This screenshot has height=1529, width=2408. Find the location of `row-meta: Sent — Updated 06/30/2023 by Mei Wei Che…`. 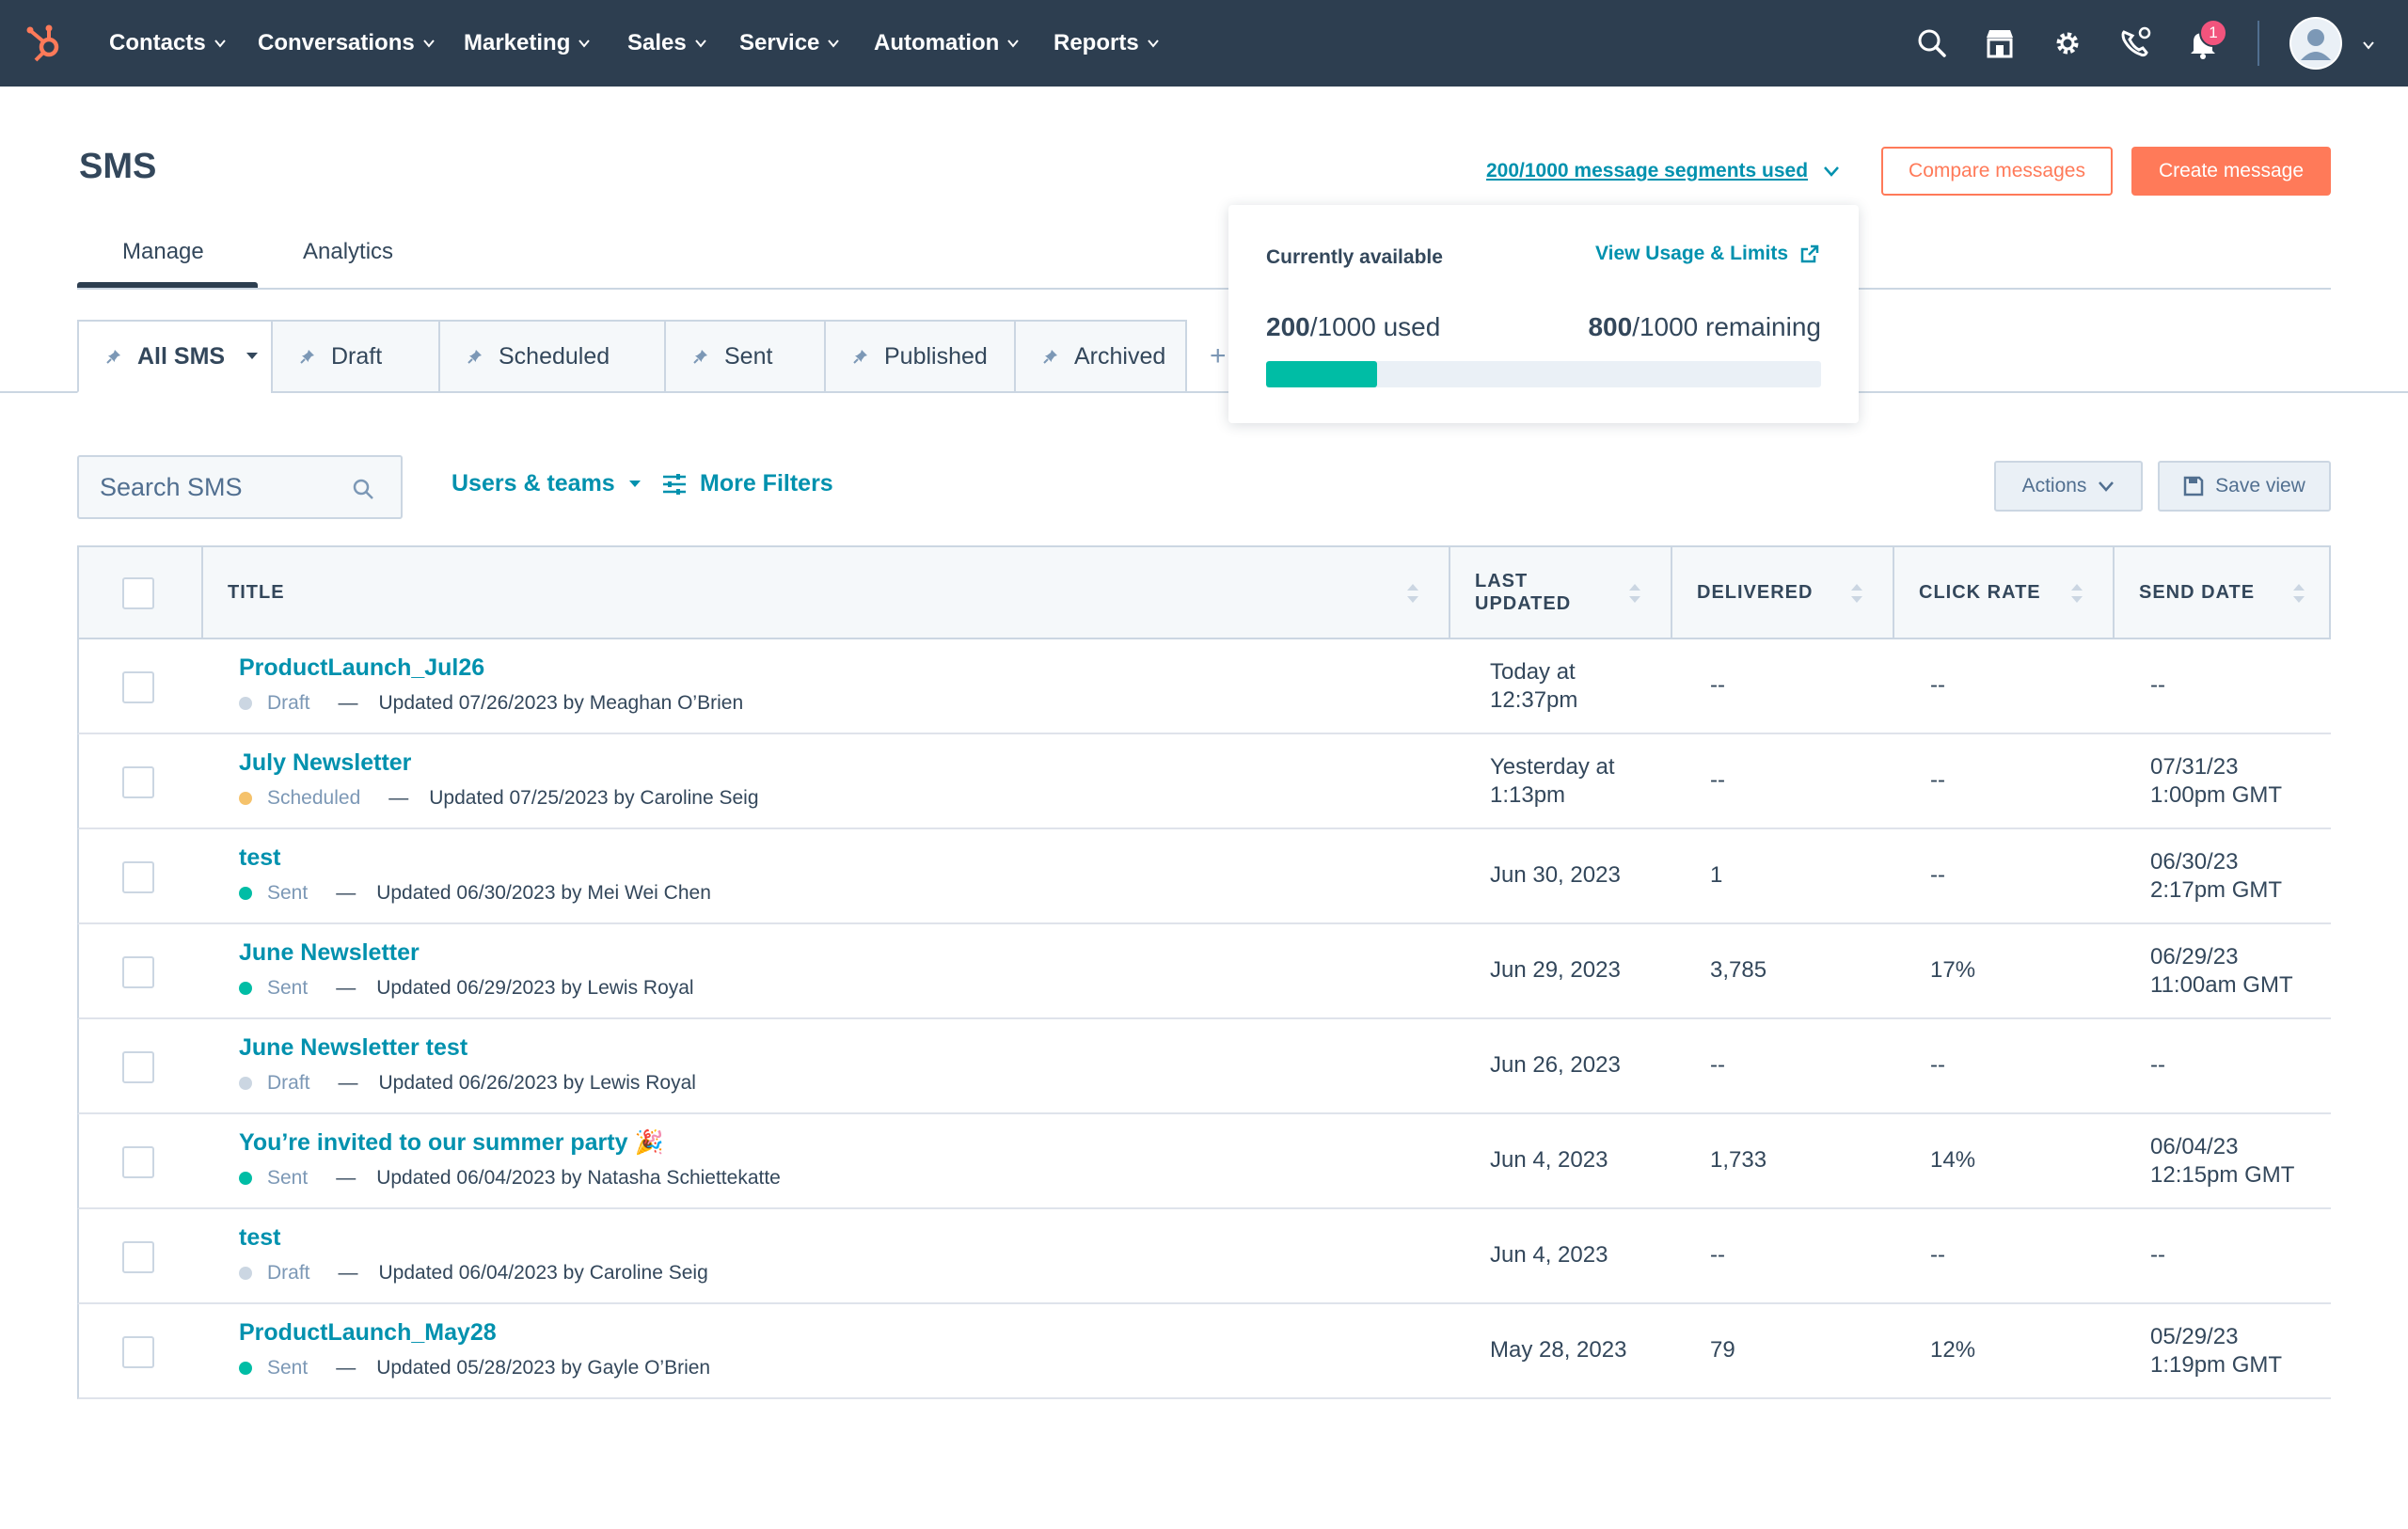

row-meta: Sent — Updated 06/30/2023 by Mei Wei Che… is located at coordinates (475, 893).